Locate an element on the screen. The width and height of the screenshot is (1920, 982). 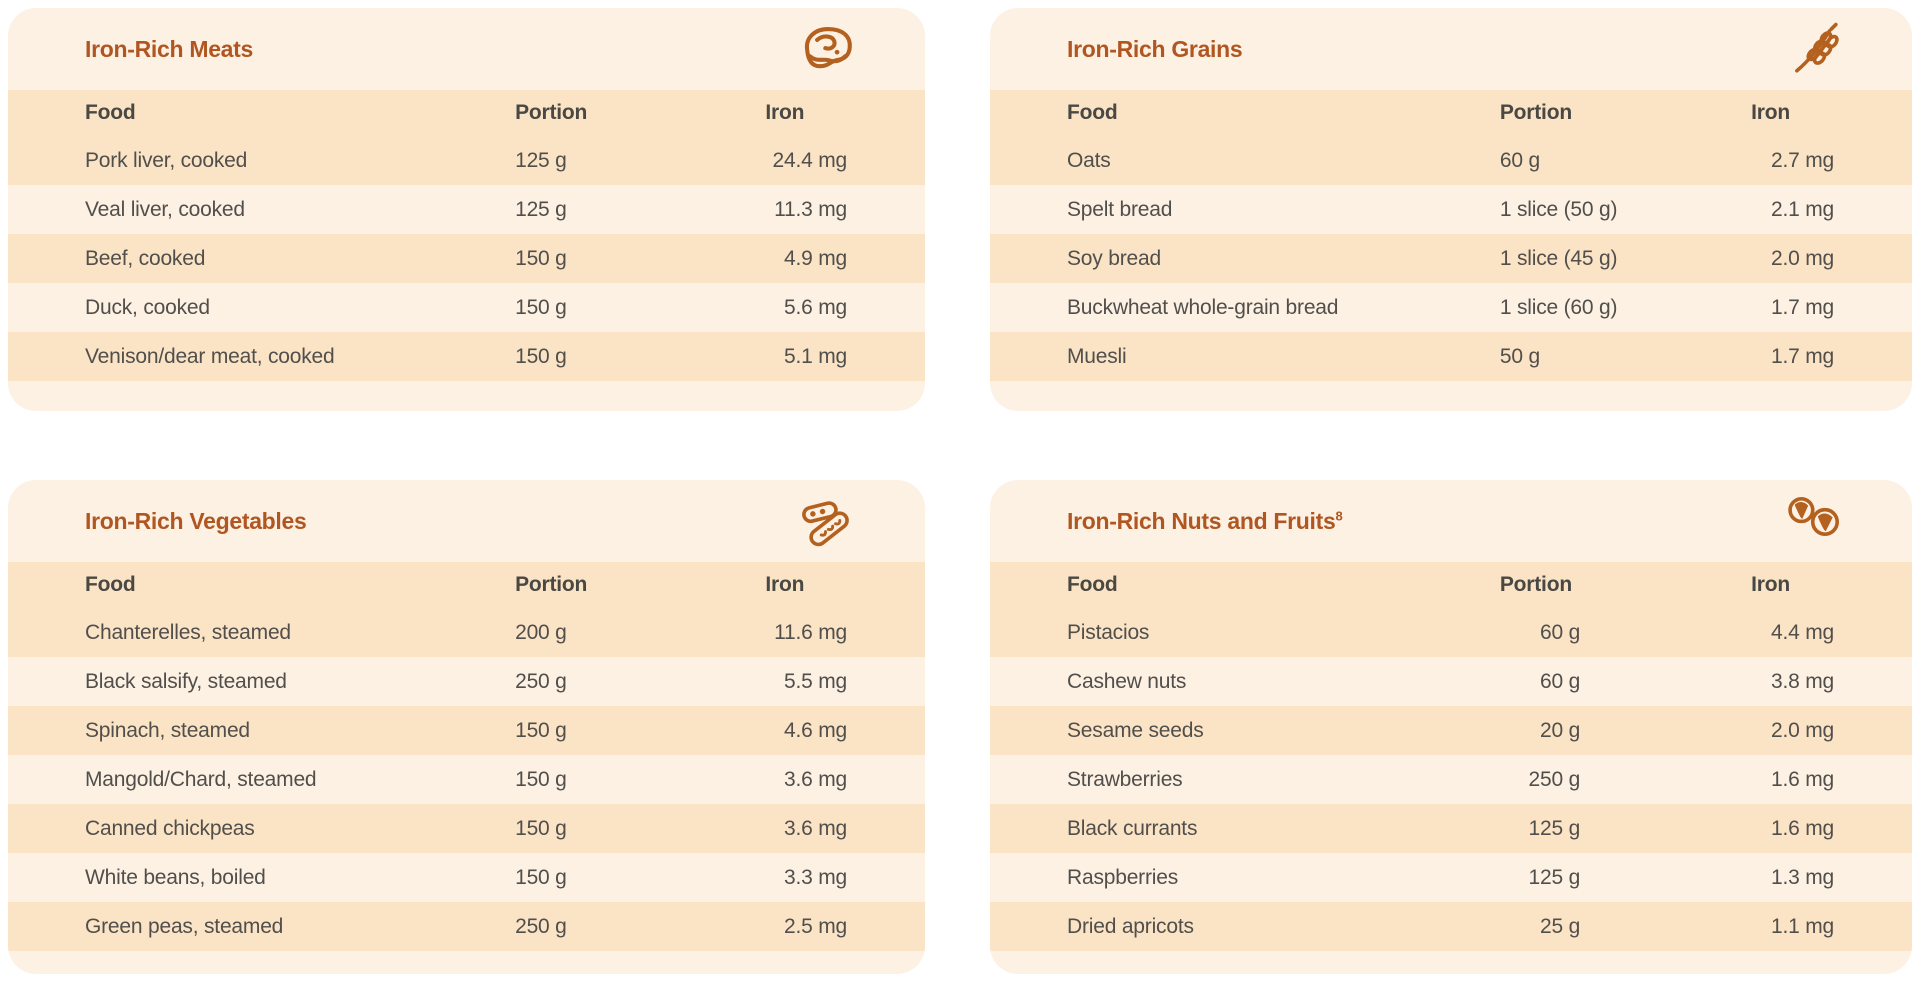
portion-cell: 50 g is located at coordinates (1587, 356).